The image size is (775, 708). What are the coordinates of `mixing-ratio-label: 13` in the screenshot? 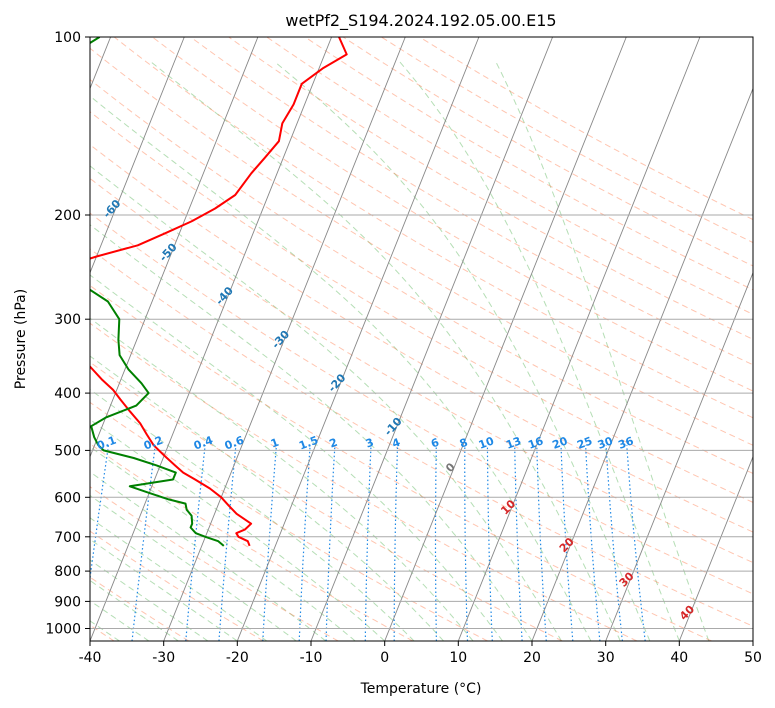 It's located at (513, 442).